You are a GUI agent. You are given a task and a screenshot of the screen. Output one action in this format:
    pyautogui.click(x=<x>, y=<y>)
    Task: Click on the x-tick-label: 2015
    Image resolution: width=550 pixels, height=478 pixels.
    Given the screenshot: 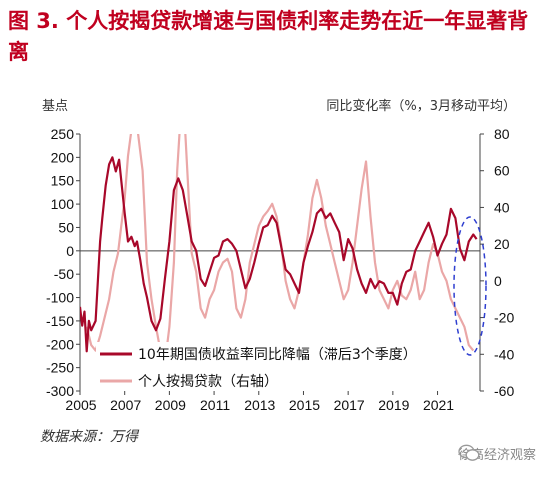 What is the action you would take?
    pyautogui.click(x=304, y=405)
    